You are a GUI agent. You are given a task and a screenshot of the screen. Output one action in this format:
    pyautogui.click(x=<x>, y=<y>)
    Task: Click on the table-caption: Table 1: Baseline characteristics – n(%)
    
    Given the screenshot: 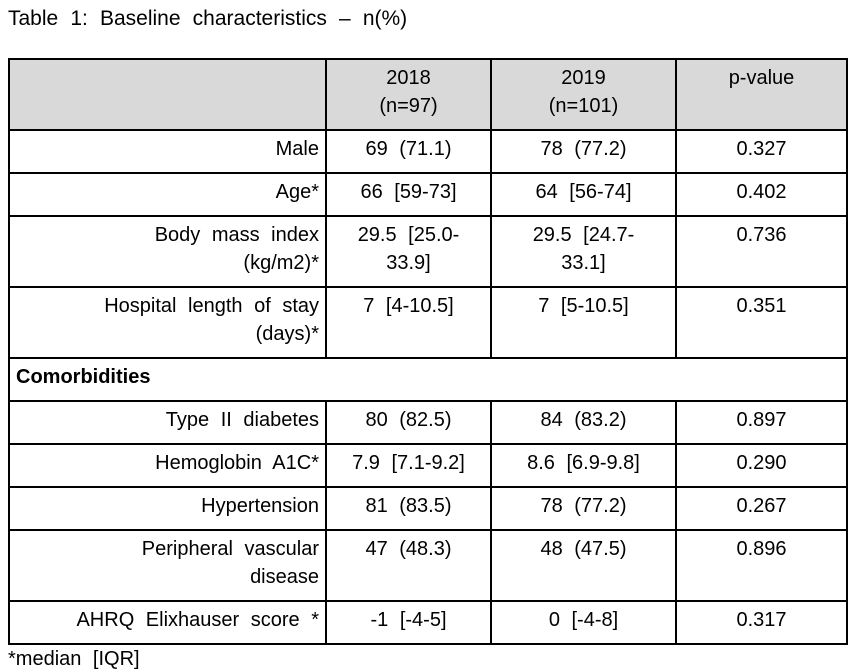 What is the action you would take?
    pyautogui.click(x=208, y=18)
    